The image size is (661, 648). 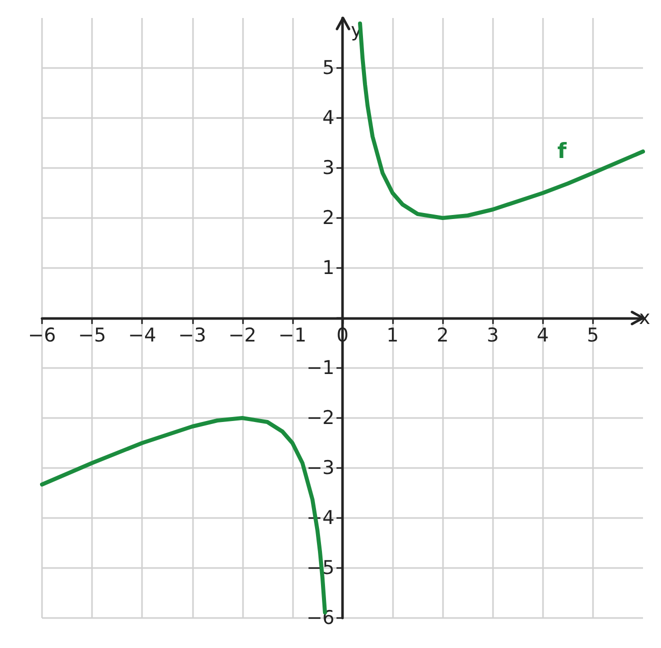 What do you see at coordinates (562, 151) in the screenshot?
I see `series-label: f` at bounding box center [562, 151].